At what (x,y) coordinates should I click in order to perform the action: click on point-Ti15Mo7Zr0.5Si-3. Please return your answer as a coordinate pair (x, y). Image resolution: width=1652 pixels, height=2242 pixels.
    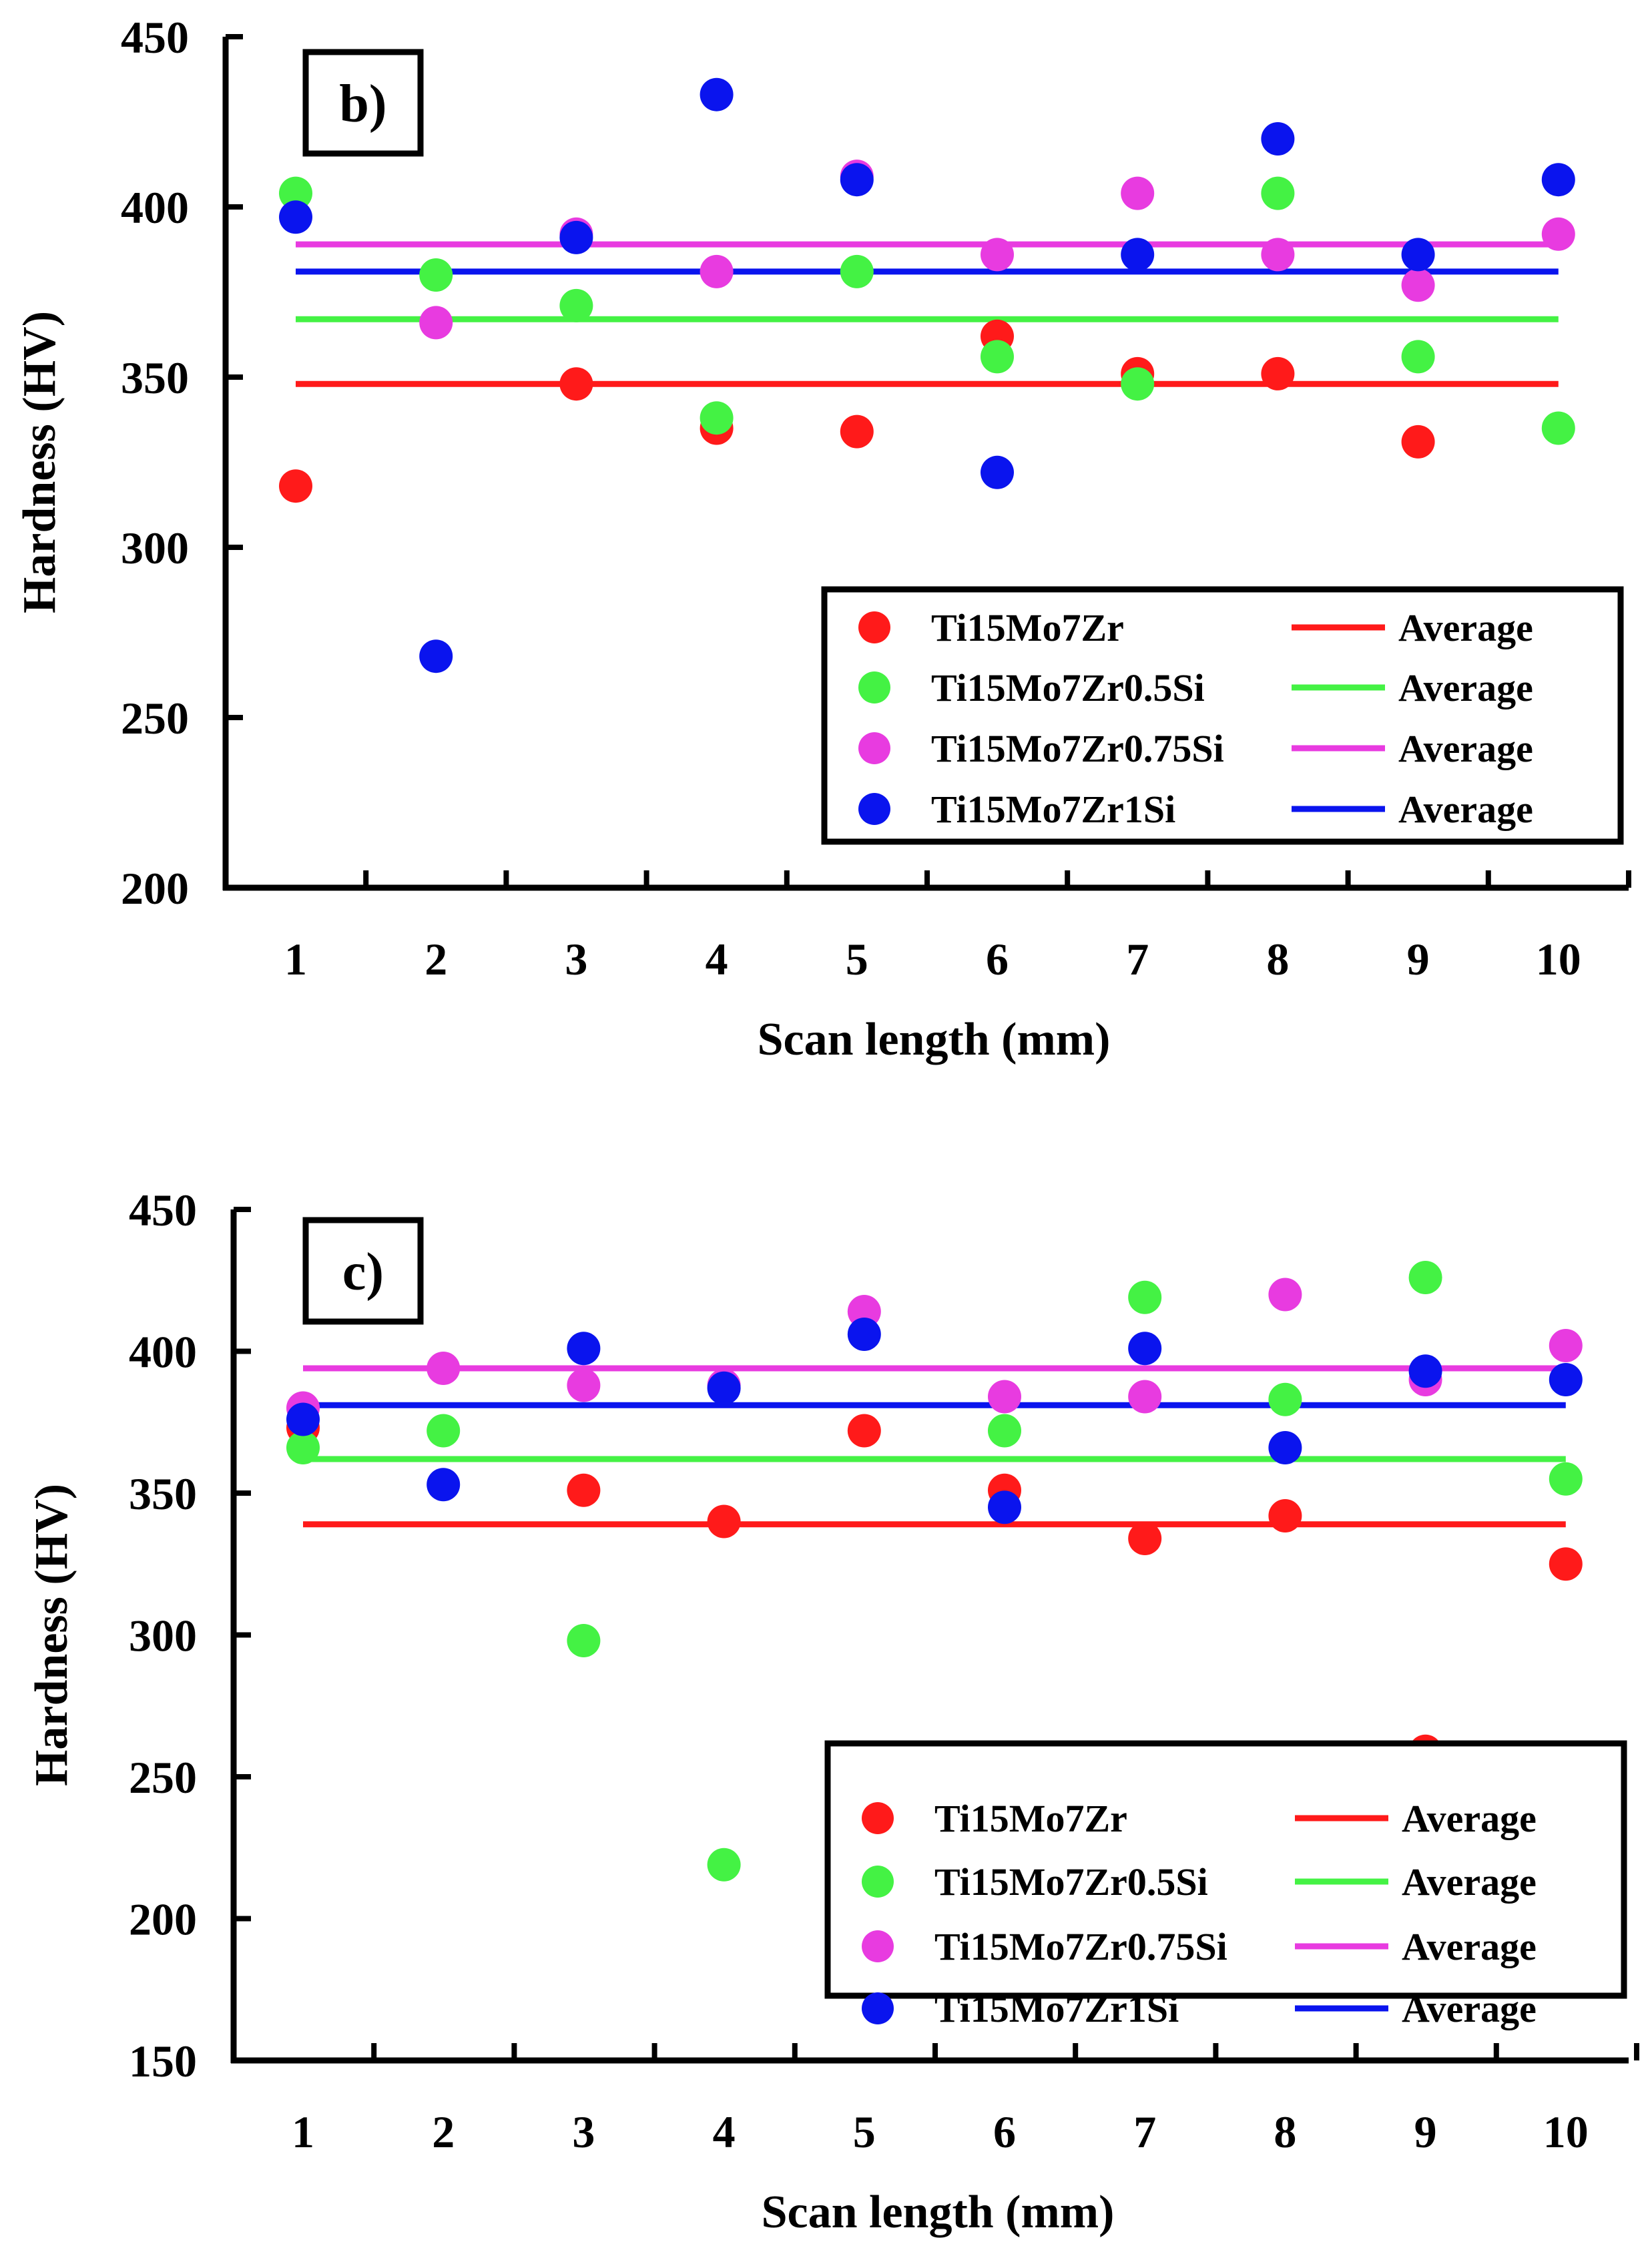
    Looking at the image, I should click on (576, 305).